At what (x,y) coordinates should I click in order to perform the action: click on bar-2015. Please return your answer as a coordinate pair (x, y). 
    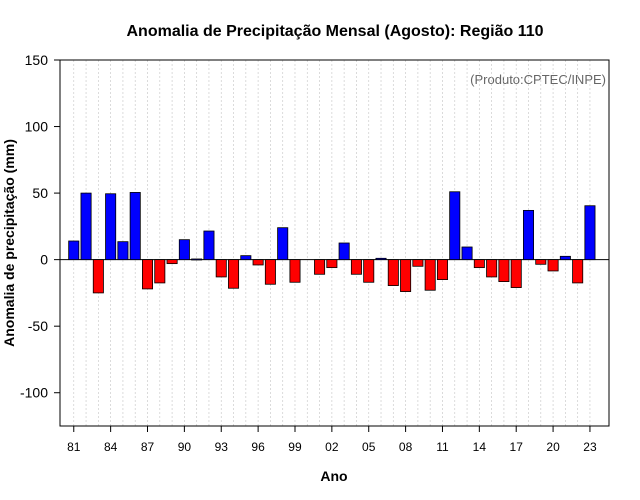
    Looking at the image, I should click on (492, 268).